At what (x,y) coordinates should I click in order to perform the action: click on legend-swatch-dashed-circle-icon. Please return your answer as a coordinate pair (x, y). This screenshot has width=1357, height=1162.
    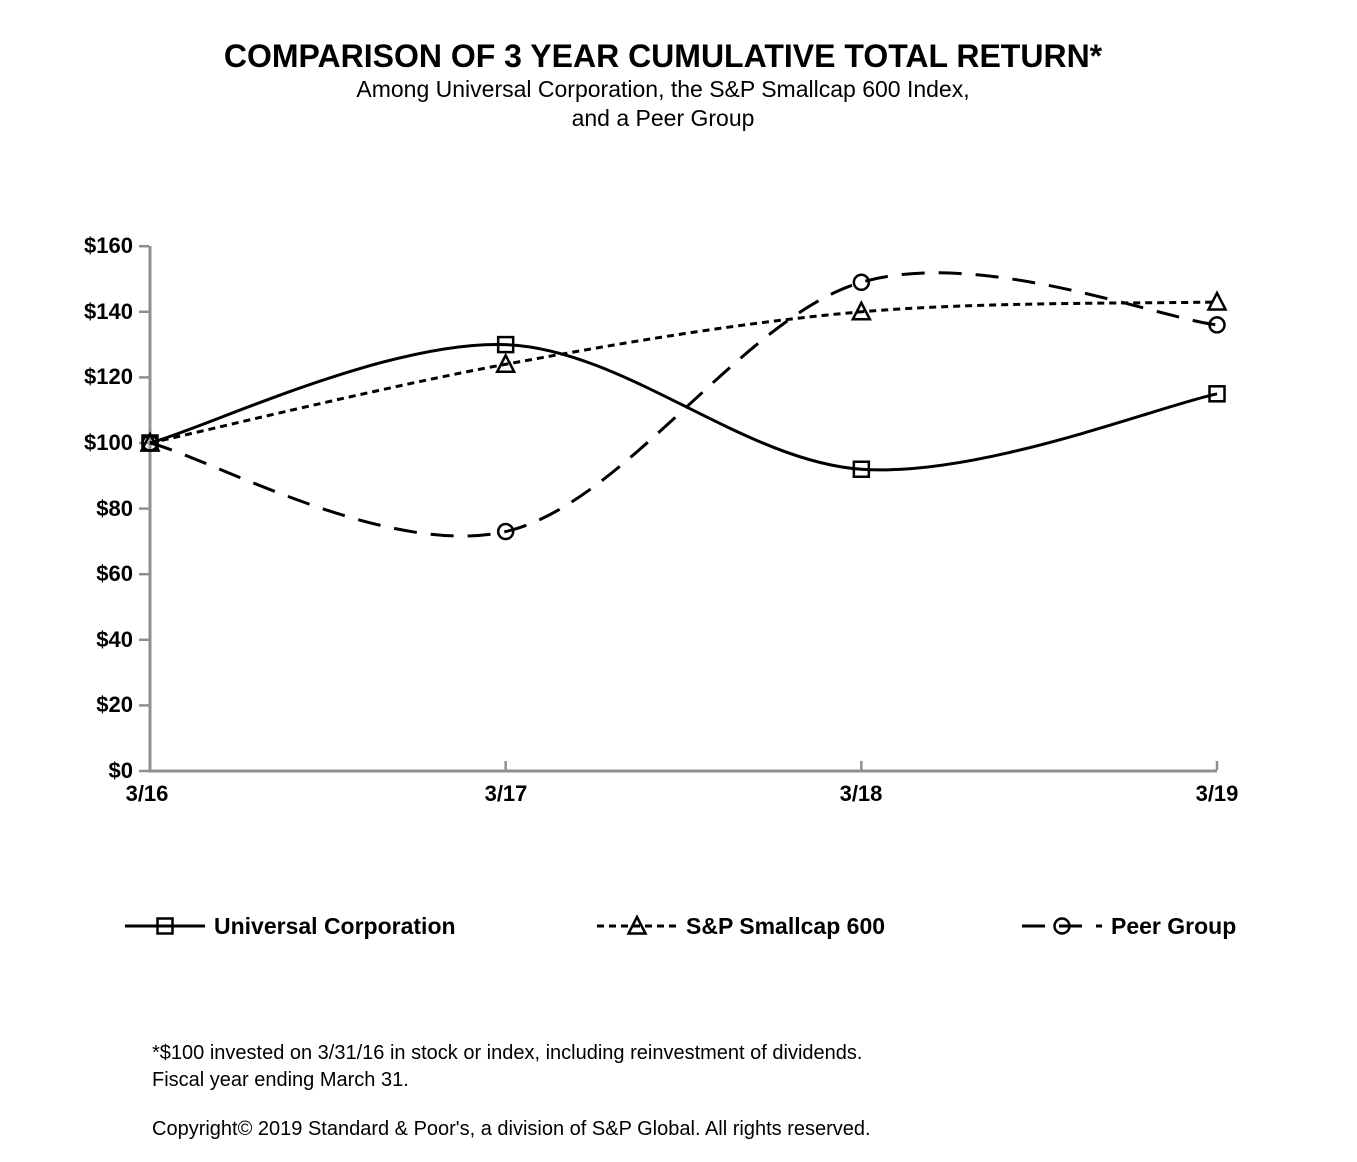
    Looking at the image, I should click on (1062, 926).